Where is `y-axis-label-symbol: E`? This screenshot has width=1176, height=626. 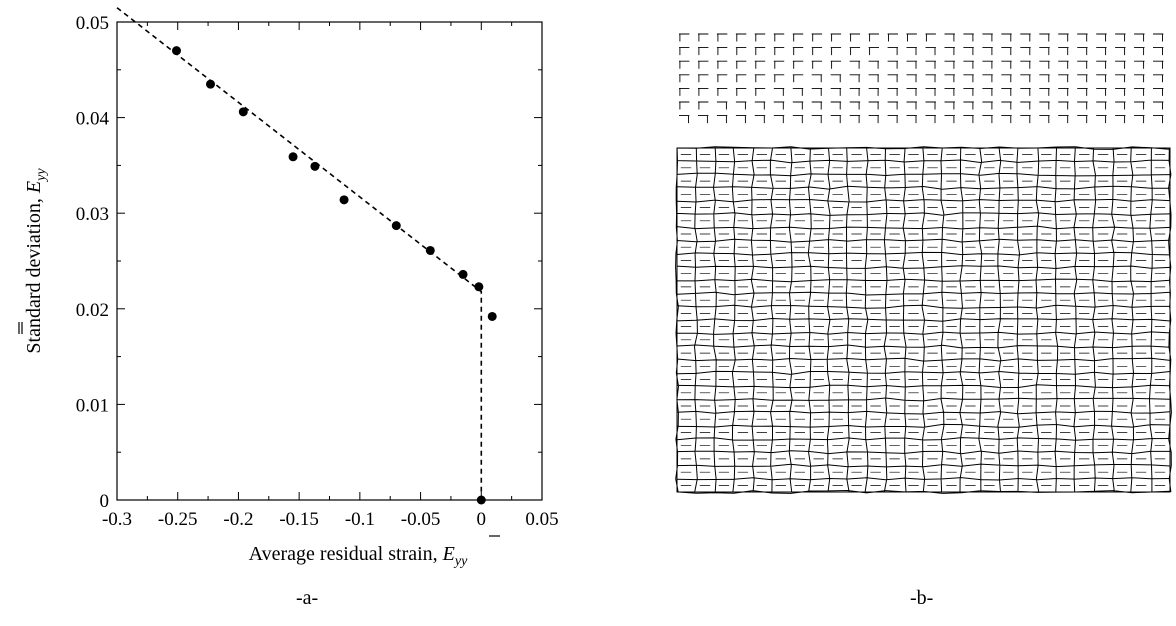
y-axis-label-symbol: E is located at coordinates (34, 187).